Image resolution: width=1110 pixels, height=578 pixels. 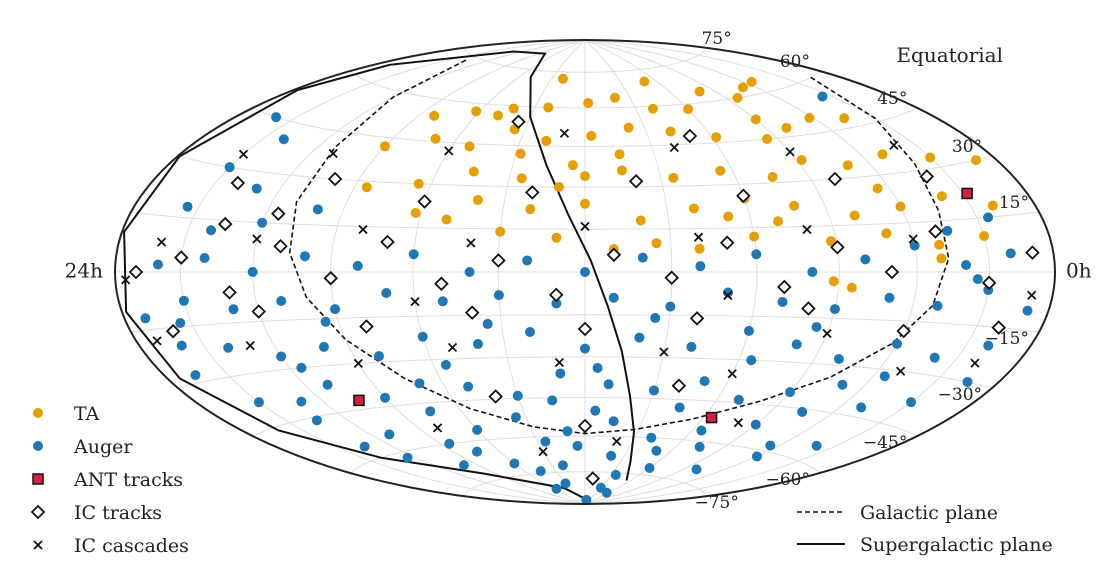 What do you see at coordinates (716, 503) in the screenshot?
I see `dec-tick-label: −75°` at bounding box center [716, 503].